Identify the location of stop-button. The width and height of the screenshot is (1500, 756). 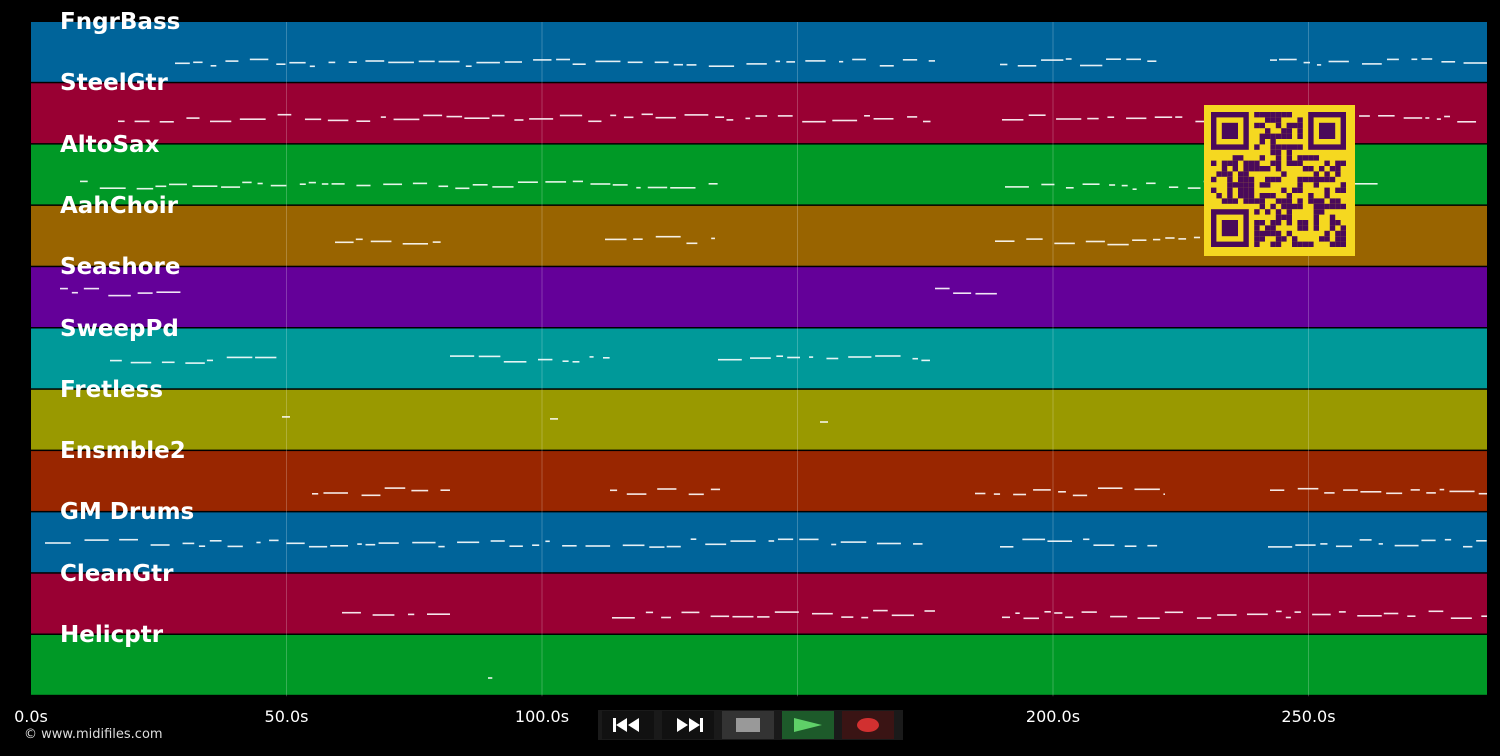
(748, 725).